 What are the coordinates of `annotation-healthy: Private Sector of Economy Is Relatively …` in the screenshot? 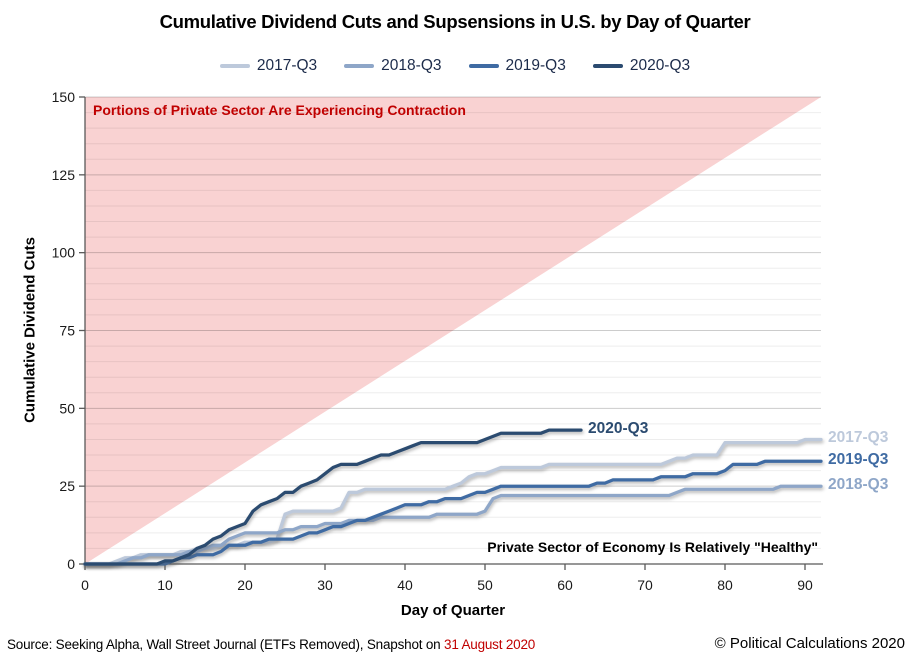 It's located at (652, 547).